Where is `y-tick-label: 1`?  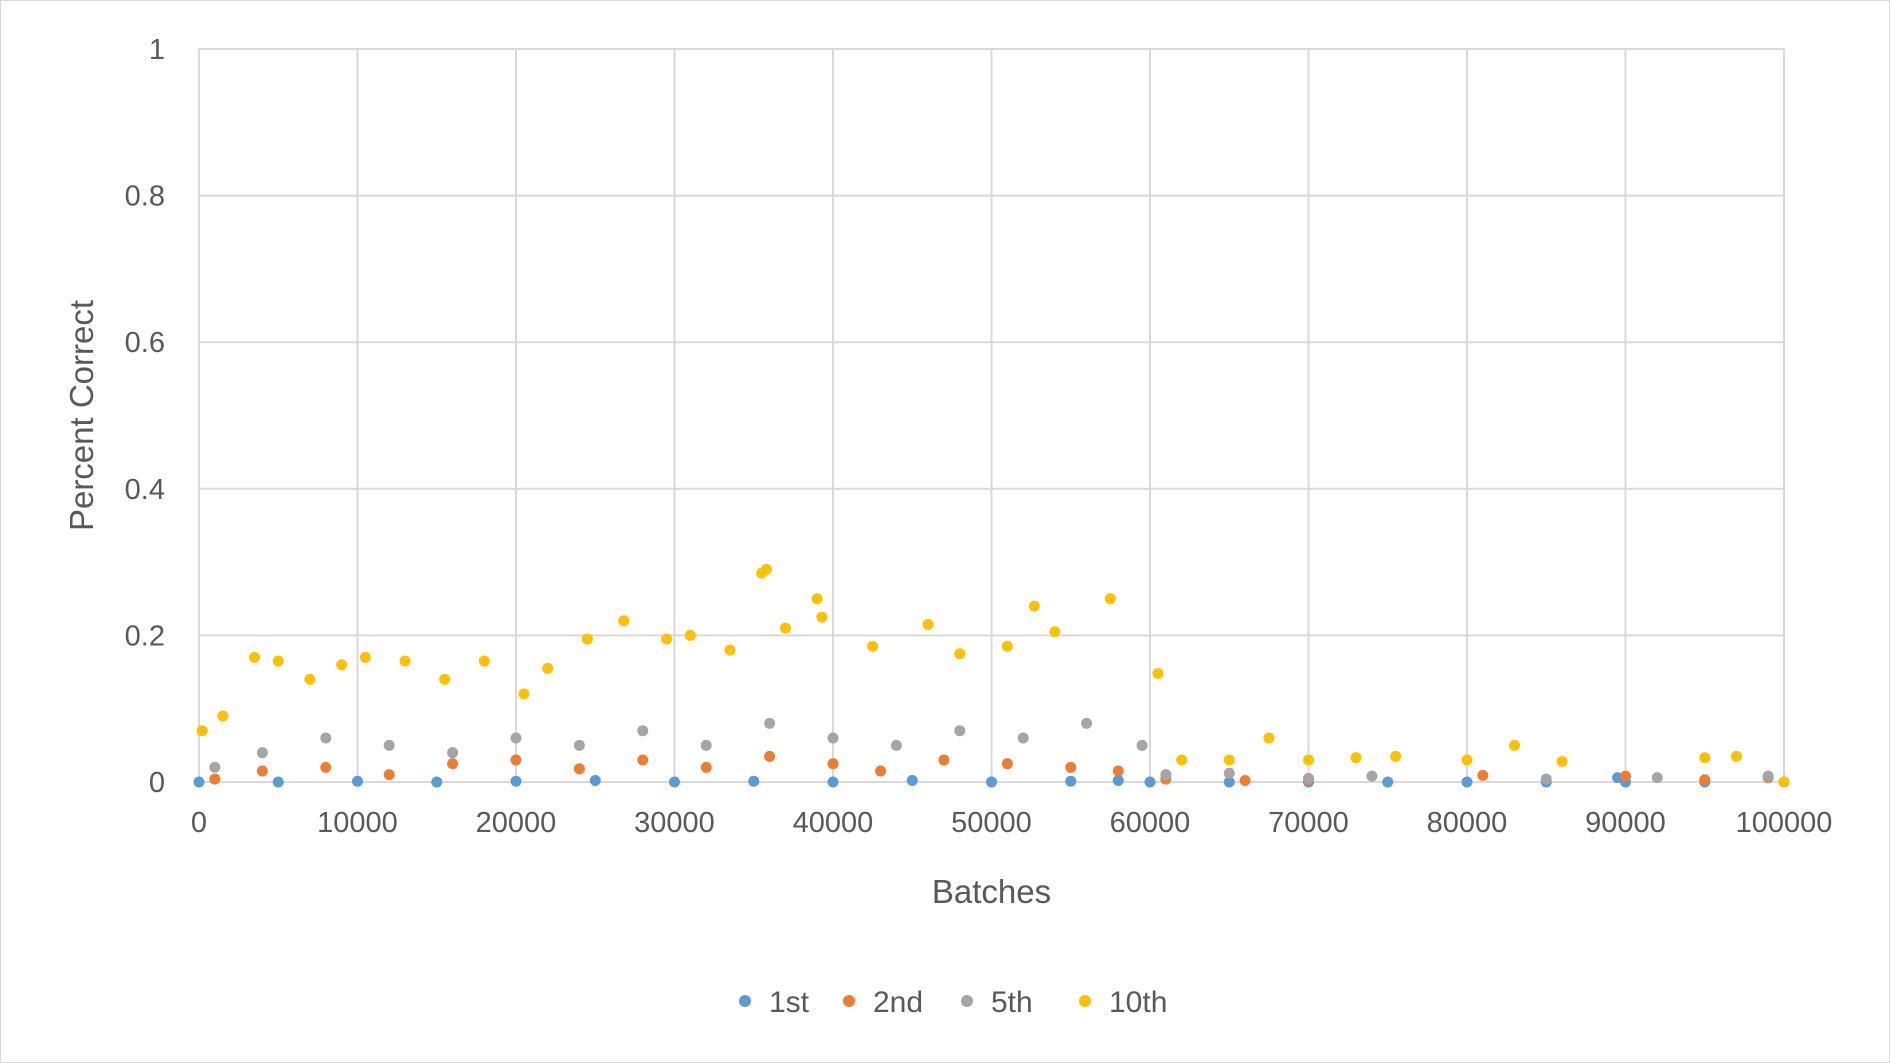 y-tick-label: 1 is located at coordinates (157, 50).